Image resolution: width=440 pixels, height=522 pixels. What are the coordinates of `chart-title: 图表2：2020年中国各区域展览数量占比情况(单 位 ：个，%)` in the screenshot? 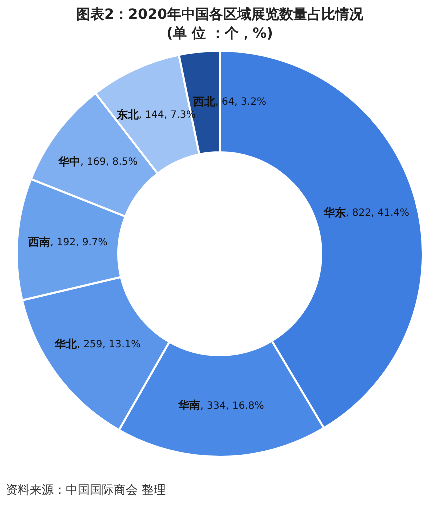 It's located at (220, 25).